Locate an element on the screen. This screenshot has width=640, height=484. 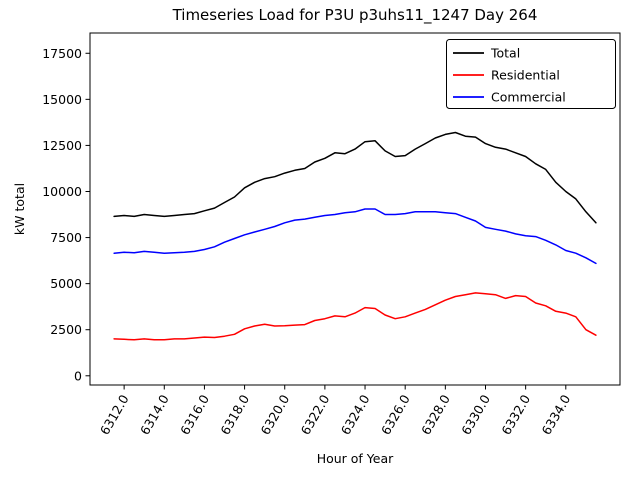
y-tick-label: 12500 is located at coordinates (62, 145).